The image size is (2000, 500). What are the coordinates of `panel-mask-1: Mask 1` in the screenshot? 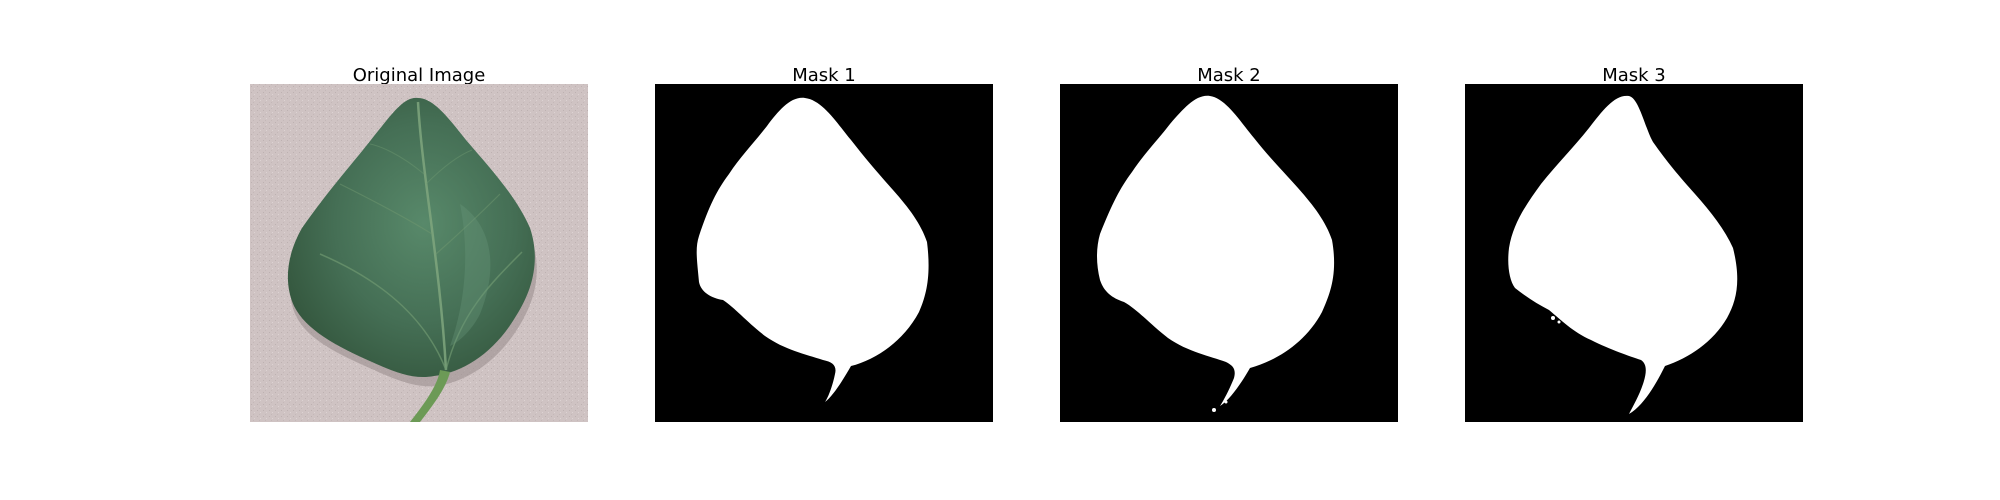 It's located at (824, 243).